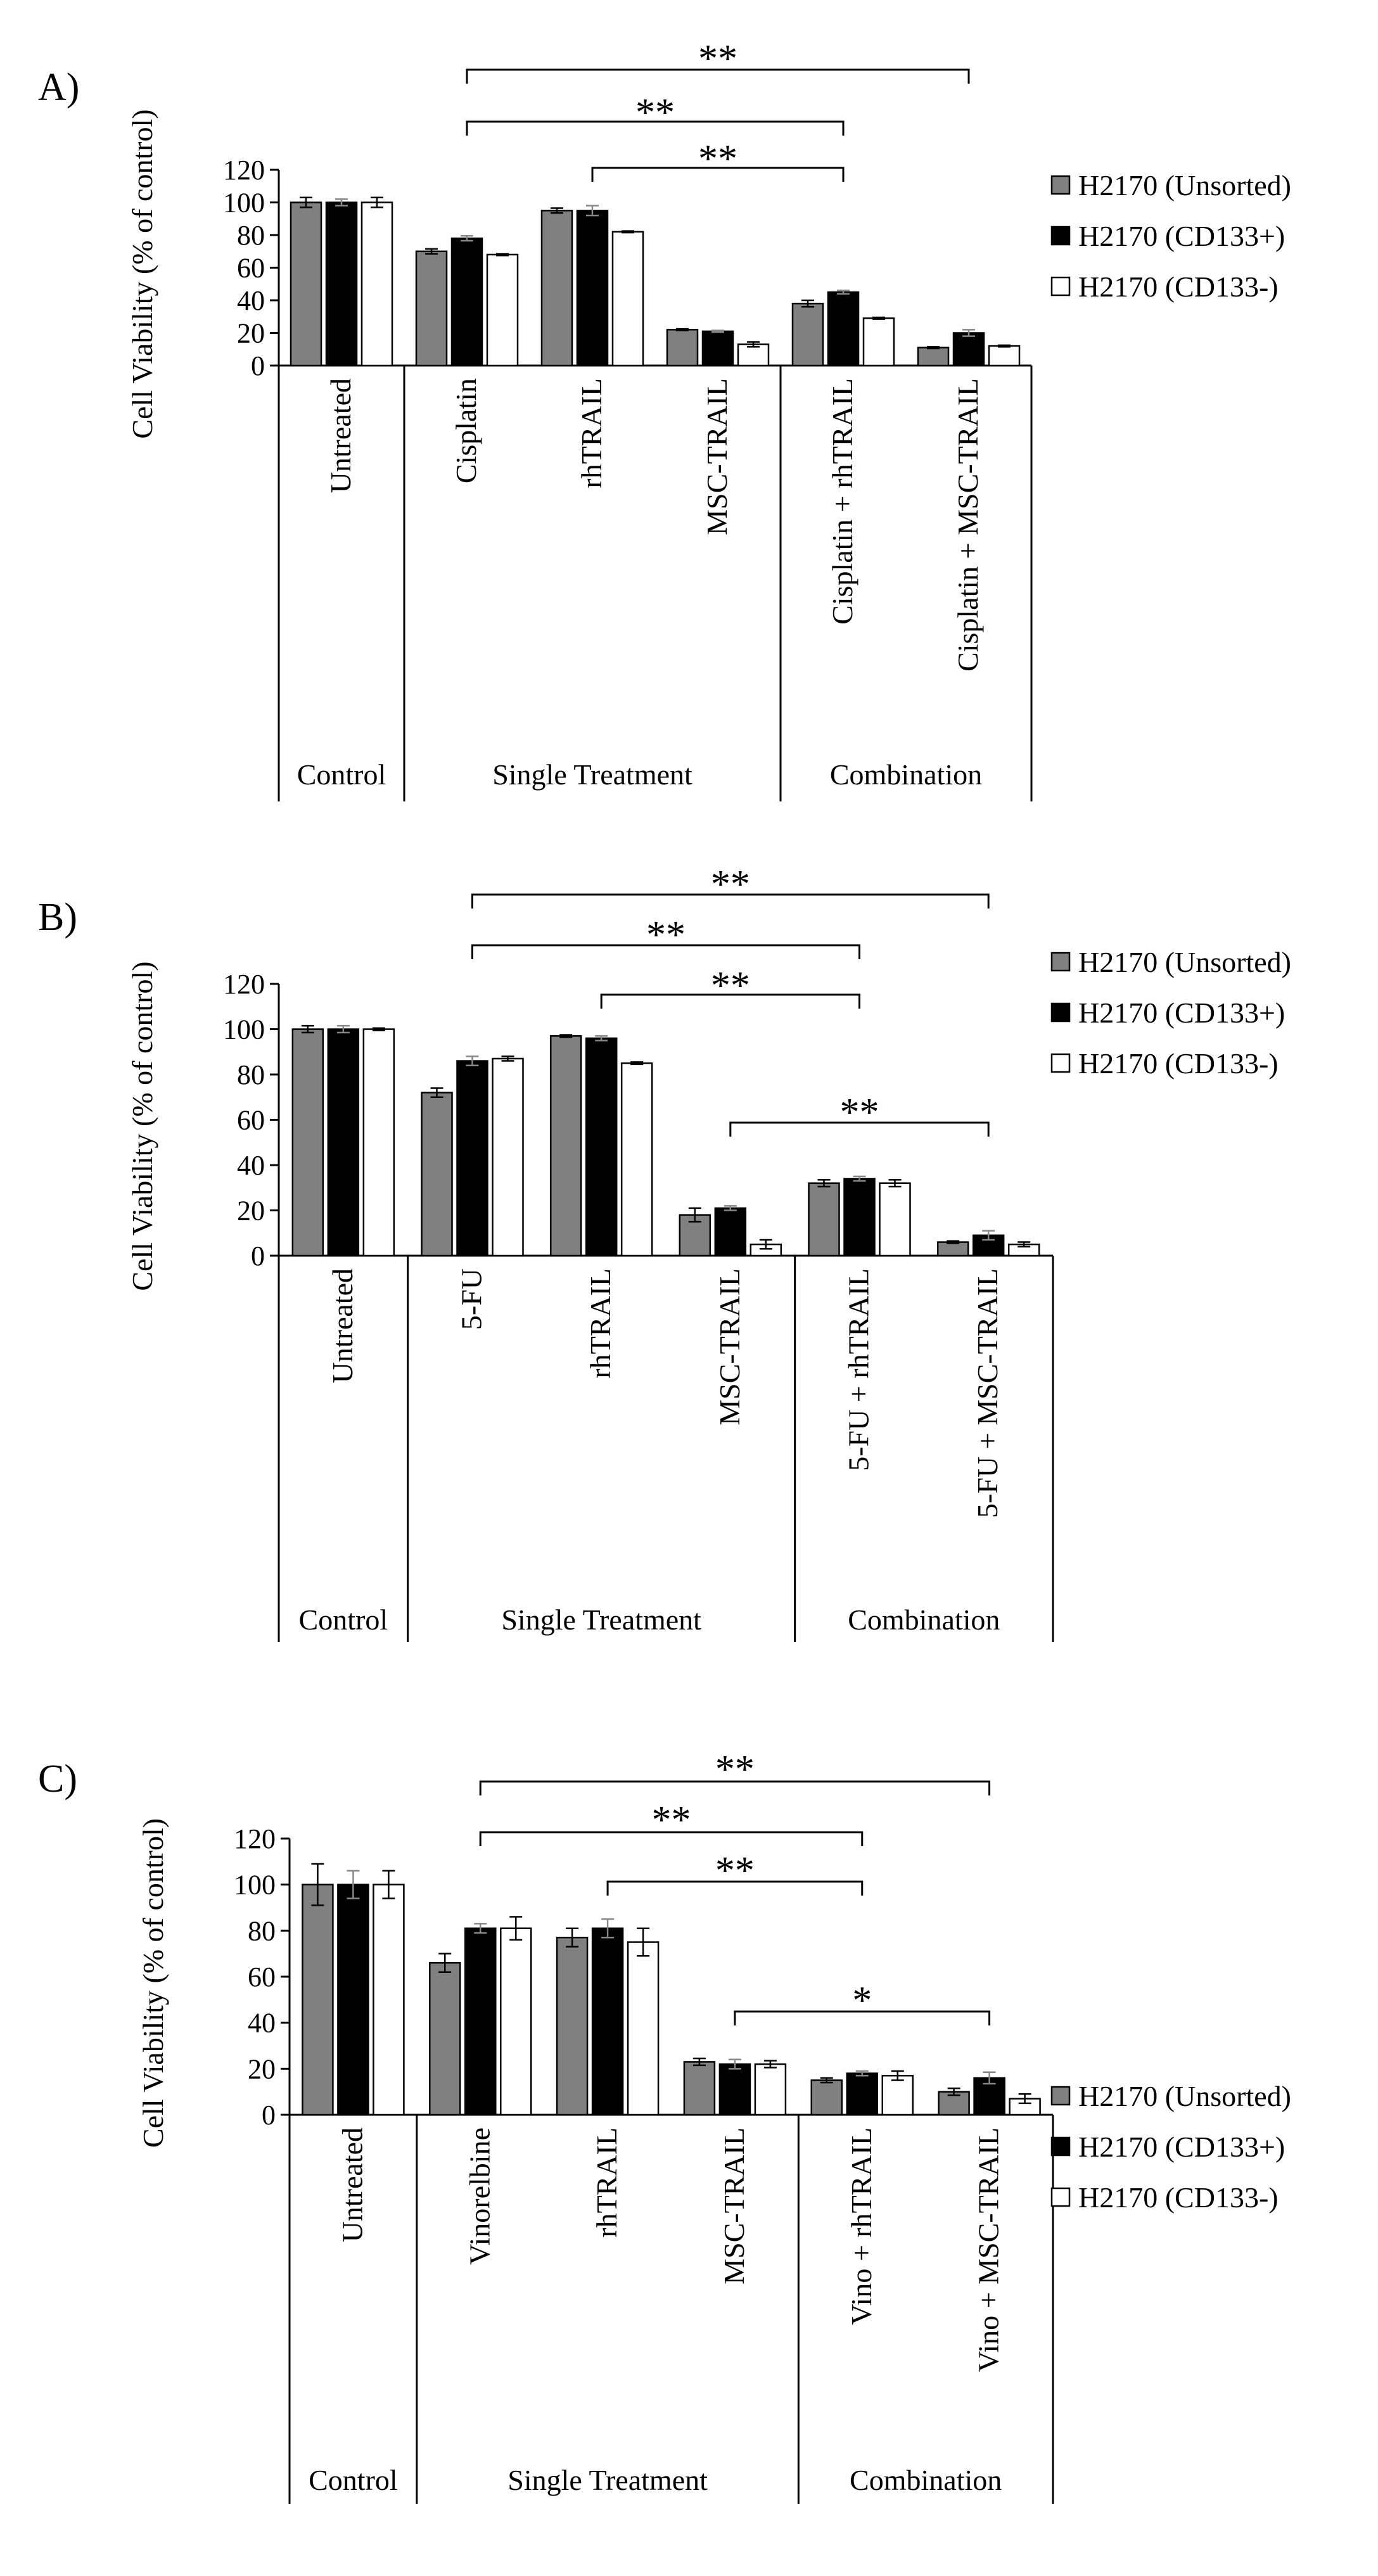 This screenshot has width=1378, height=2576. I want to click on group-label: Control, so click(341, 775).